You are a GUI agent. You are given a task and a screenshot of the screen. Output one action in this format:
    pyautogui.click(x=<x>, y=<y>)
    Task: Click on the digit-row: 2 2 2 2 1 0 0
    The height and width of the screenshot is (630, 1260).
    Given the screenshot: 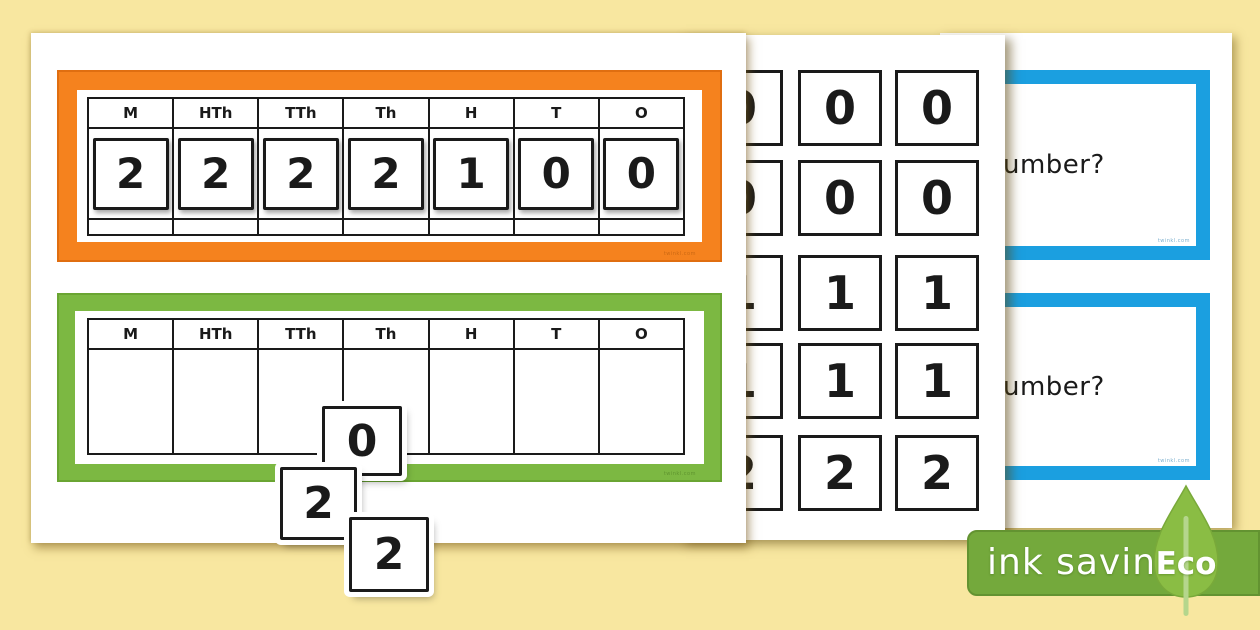 What is the action you would take?
    pyautogui.click(x=386, y=173)
    